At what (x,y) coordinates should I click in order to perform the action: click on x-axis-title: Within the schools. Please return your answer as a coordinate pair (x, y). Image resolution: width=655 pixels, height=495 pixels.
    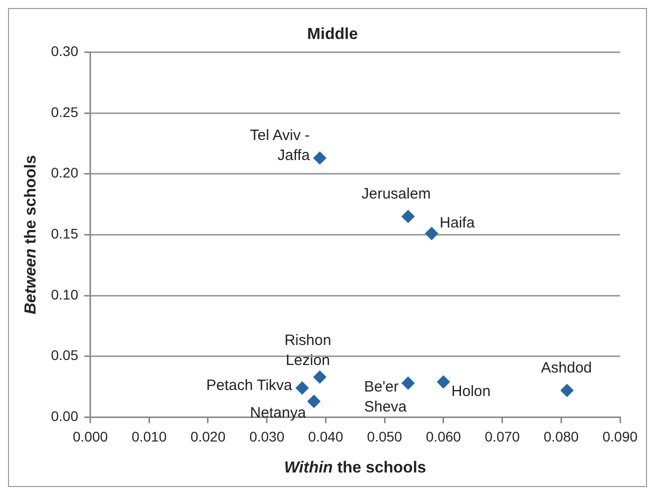
    Looking at the image, I should click on (355, 467).